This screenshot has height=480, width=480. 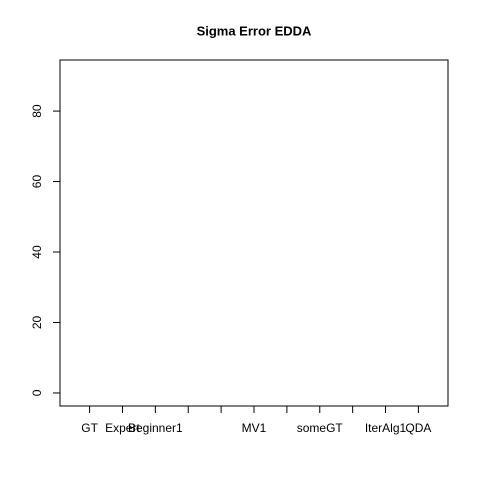 I want to click on y-tick-label: 20, so click(x=37, y=323).